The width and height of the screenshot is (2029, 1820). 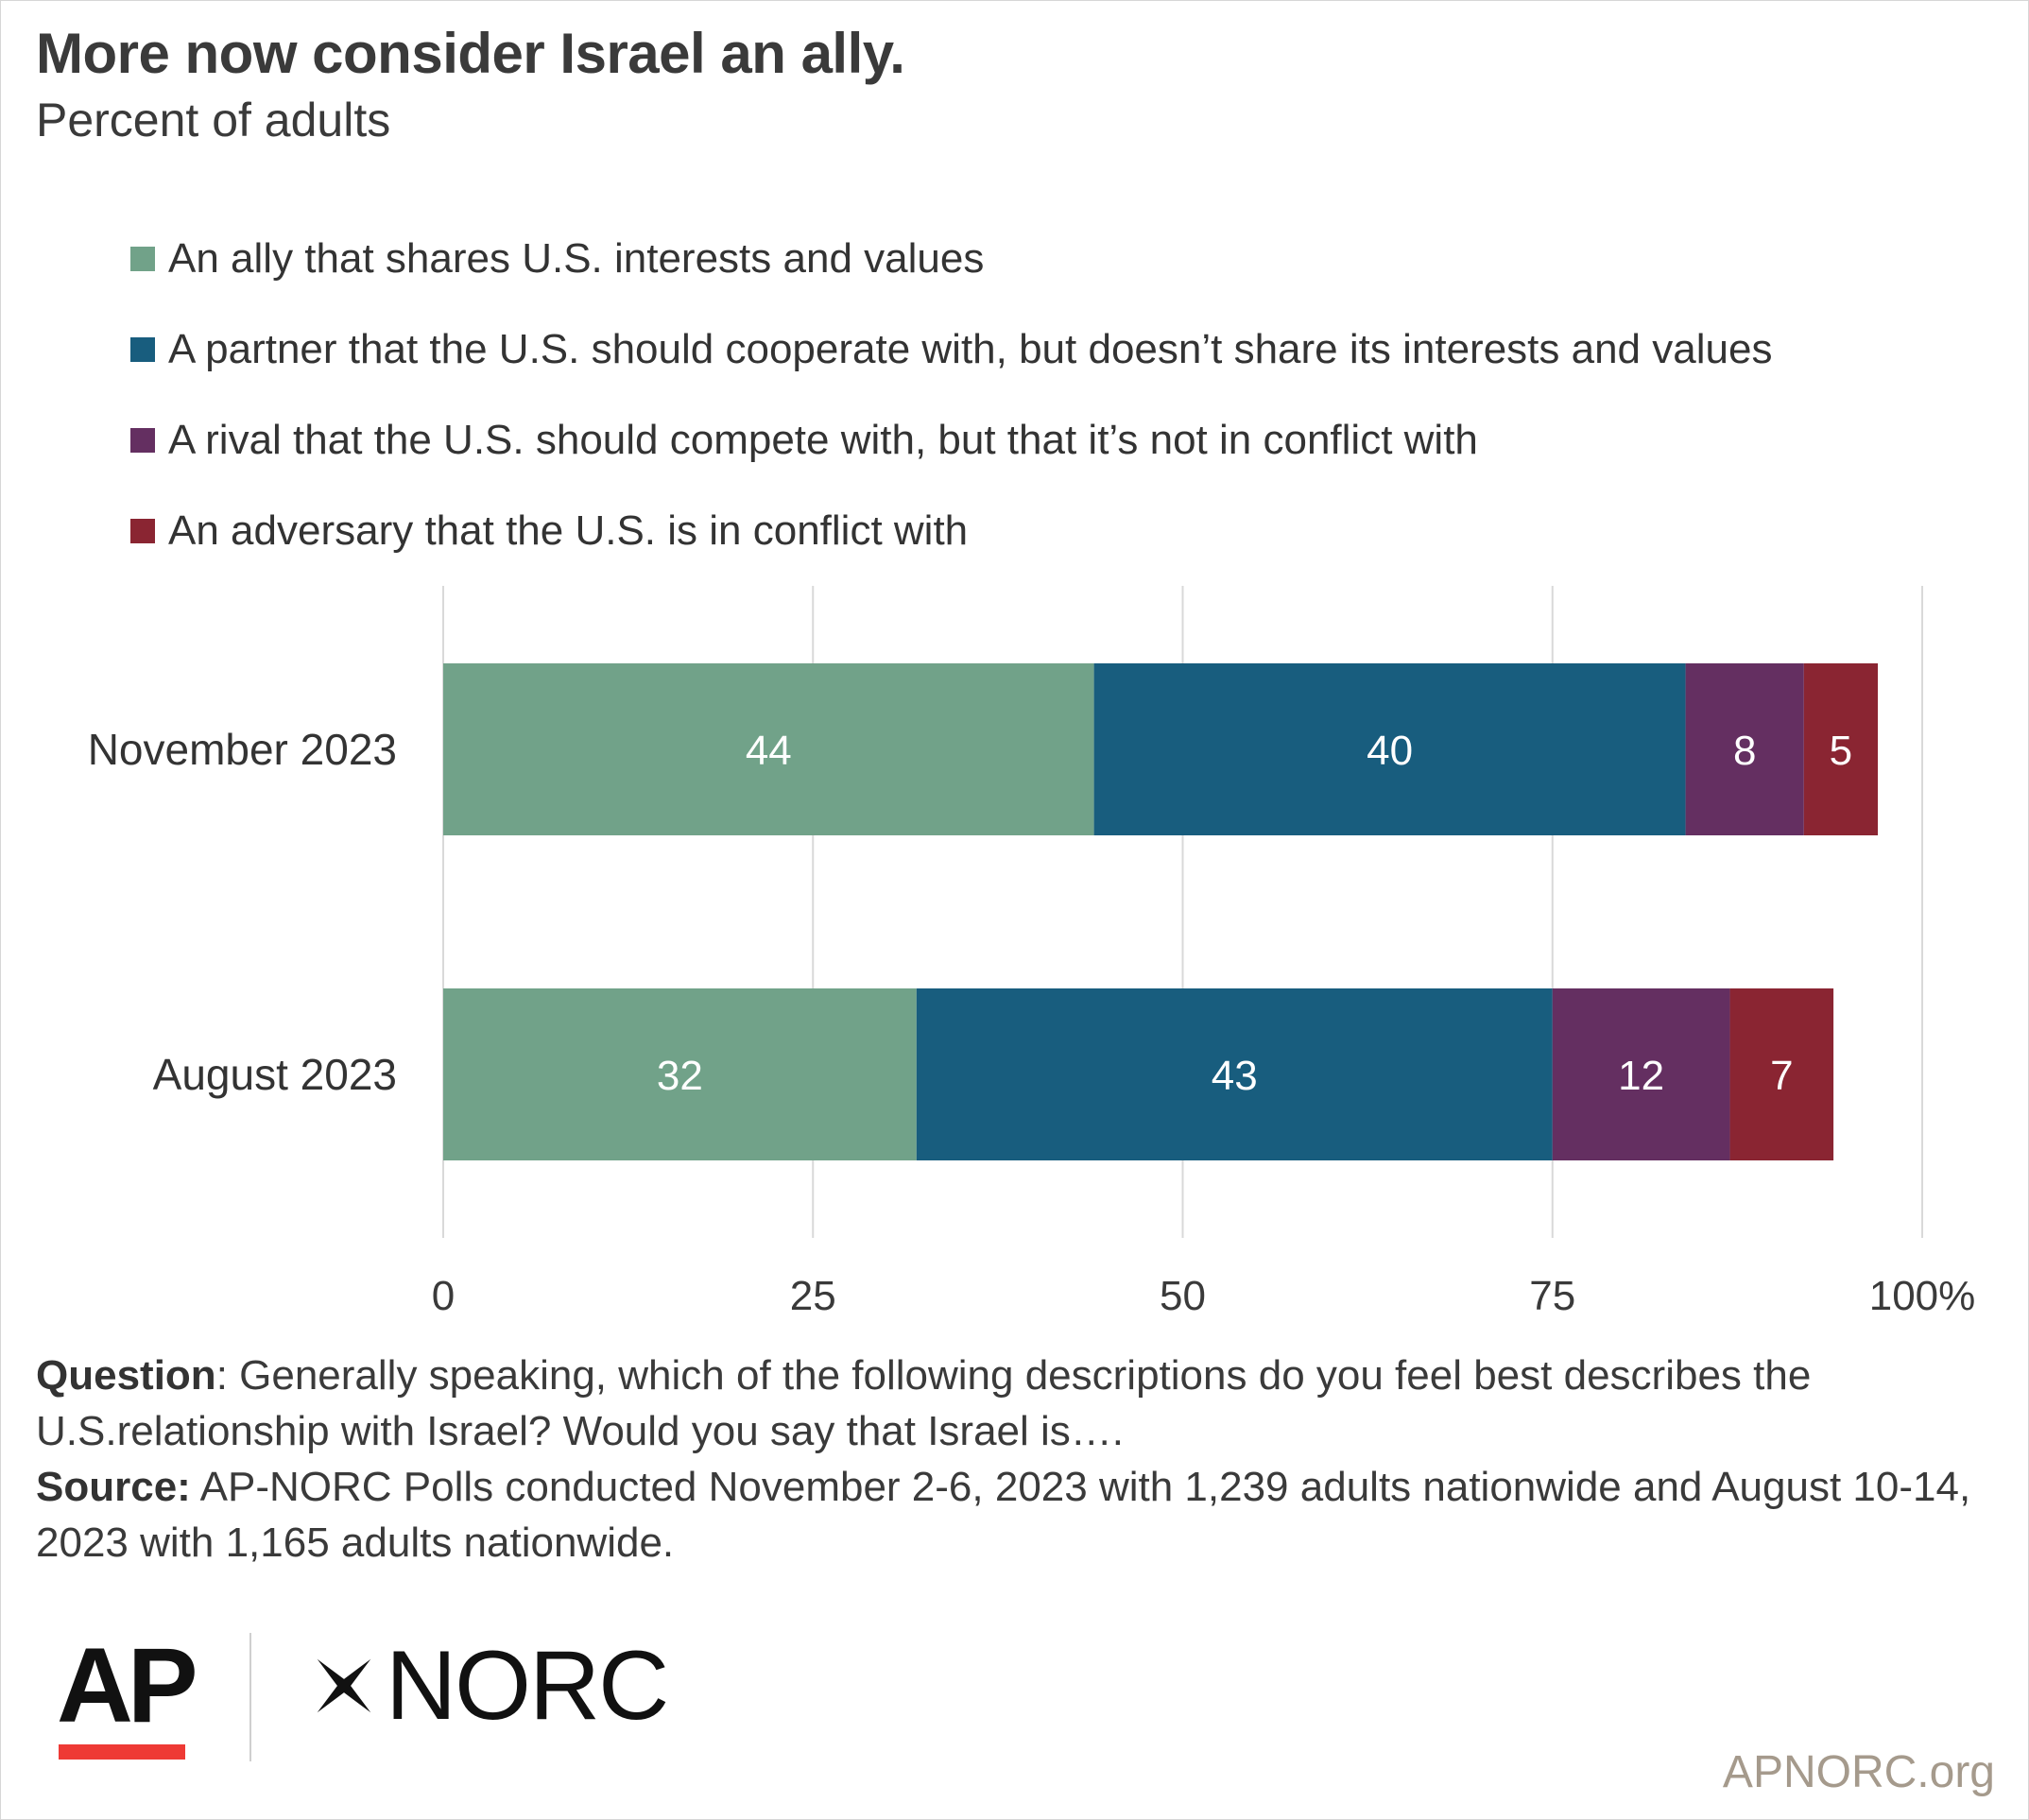 What do you see at coordinates (444, 1296) in the screenshot?
I see `x-tick-label: 0` at bounding box center [444, 1296].